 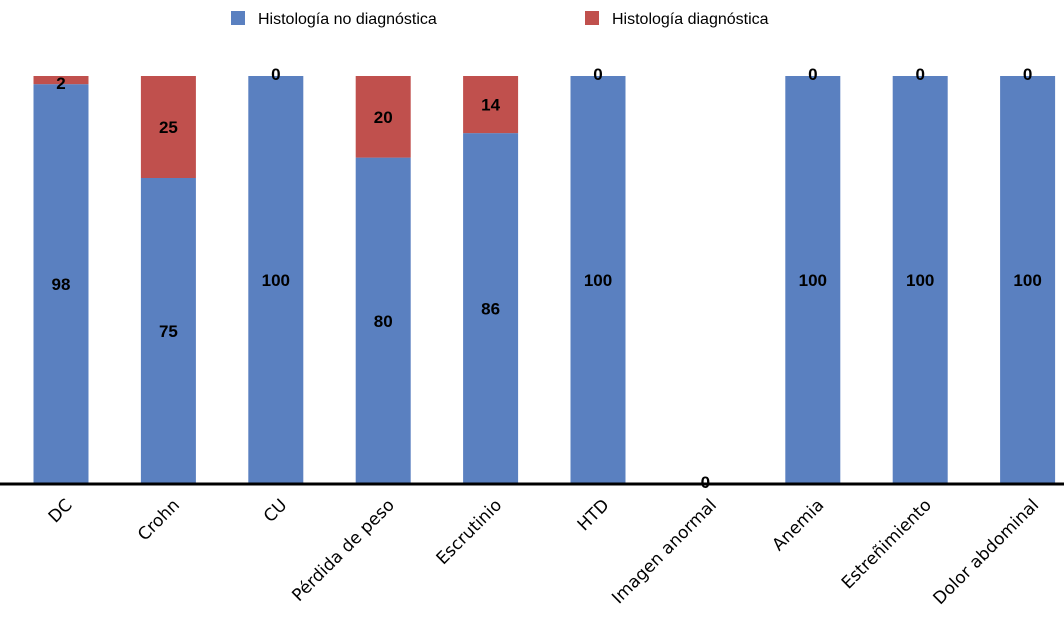 What do you see at coordinates (60, 83) in the screenshot?
I see `data-label-dc-diagnostica: 2` at bounding box center [60, 83].